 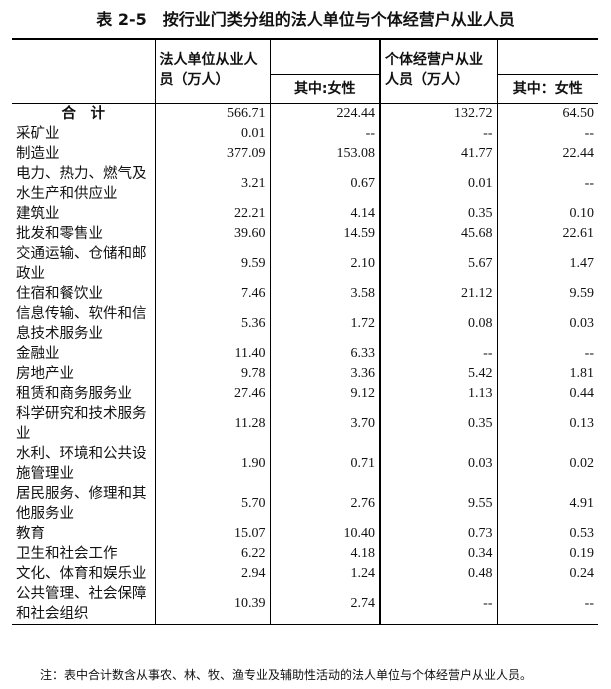 I want to click on cell-value: 0.34, so click(x=438, y=554).